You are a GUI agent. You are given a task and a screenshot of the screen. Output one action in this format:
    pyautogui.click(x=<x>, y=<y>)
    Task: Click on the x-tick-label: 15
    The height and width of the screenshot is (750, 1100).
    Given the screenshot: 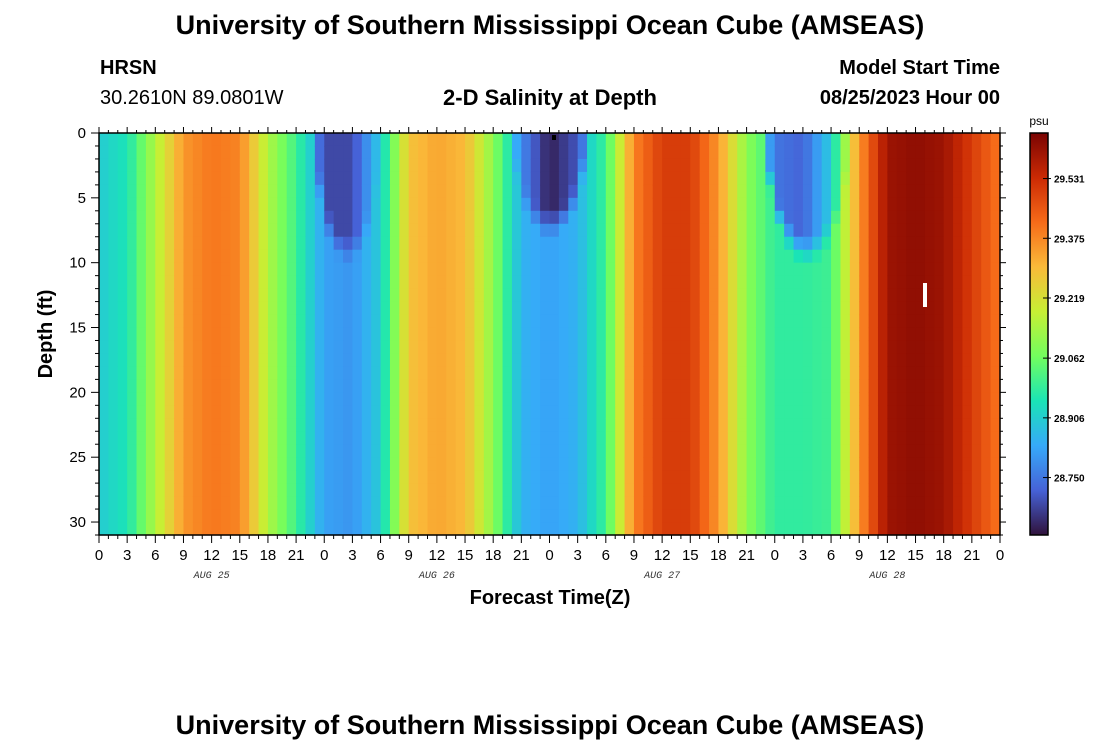 What is the action you would take?
    pyautogui.click(x=239, y=555)
    